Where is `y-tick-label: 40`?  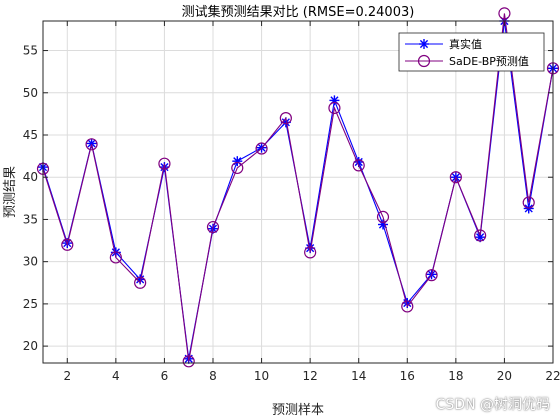
y-tick-label: 40 is located at coordinates (30, 177).